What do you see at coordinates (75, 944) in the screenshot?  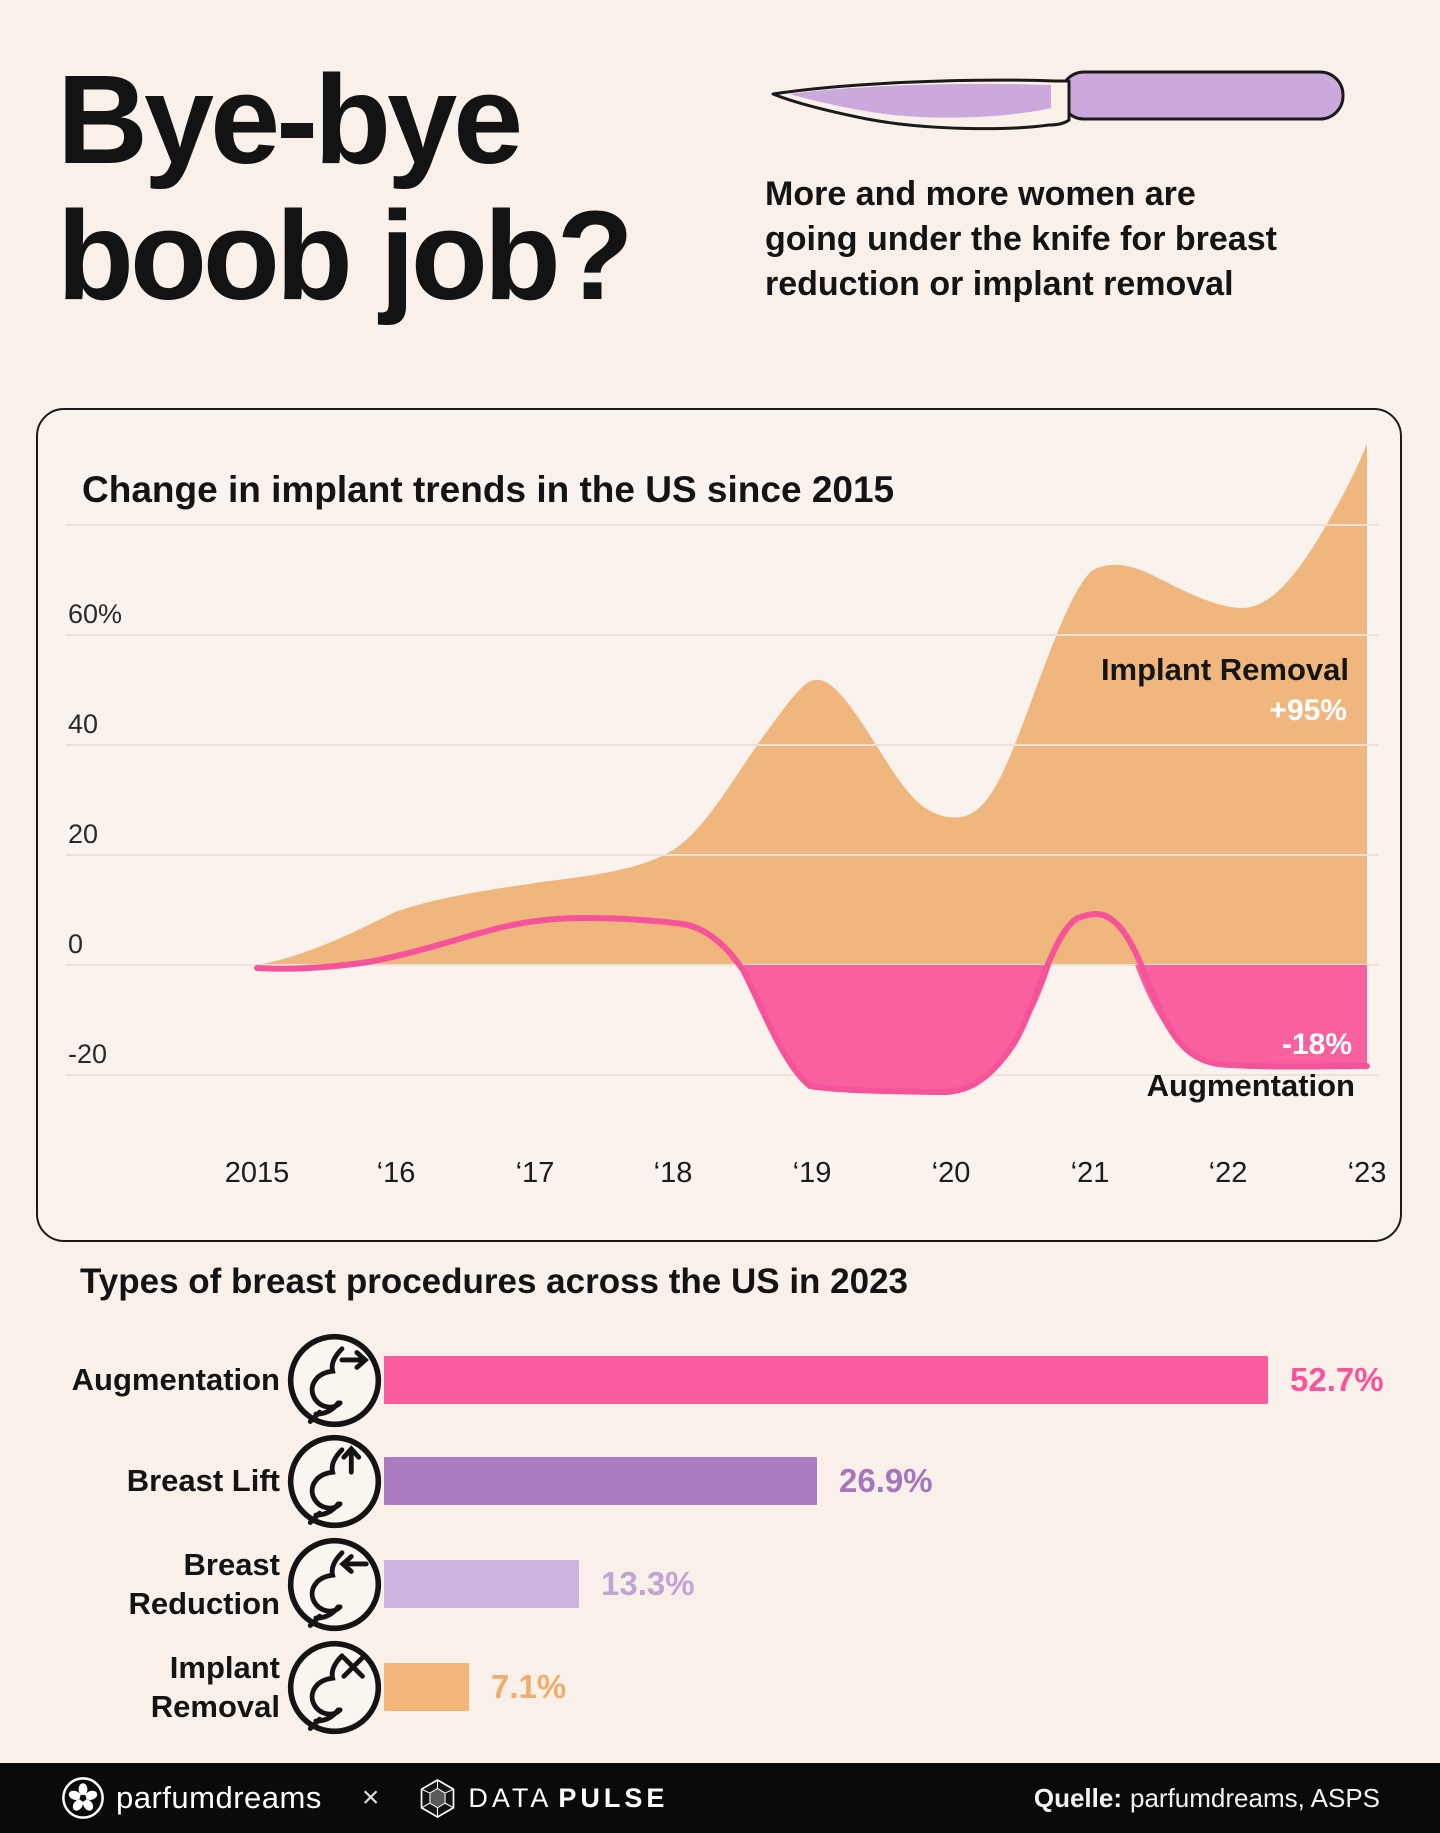 I see `ytick-0: 0` at bounding box center [75, 944].